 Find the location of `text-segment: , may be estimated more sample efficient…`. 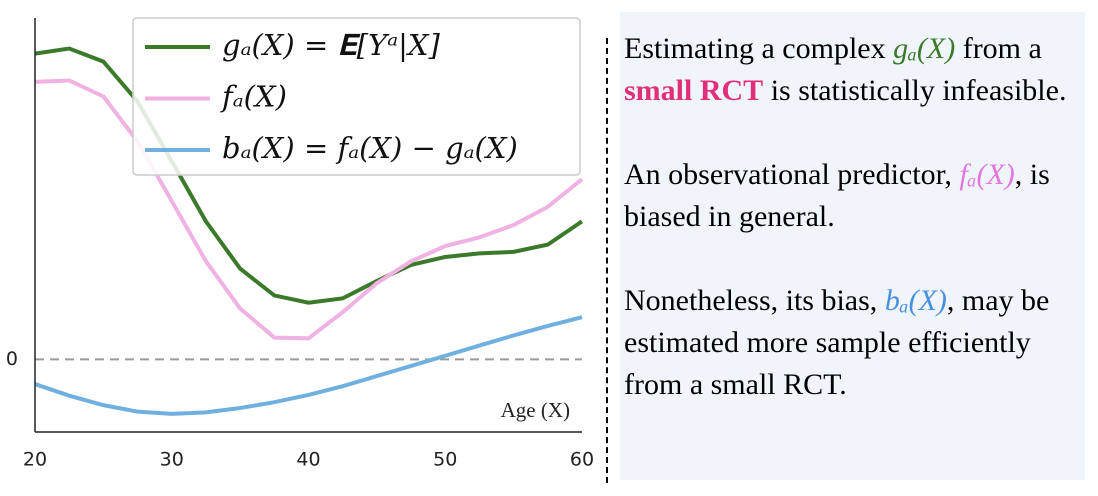

text-segment: , may be estimated more sample efficient… is located at coordinates (837, 342).